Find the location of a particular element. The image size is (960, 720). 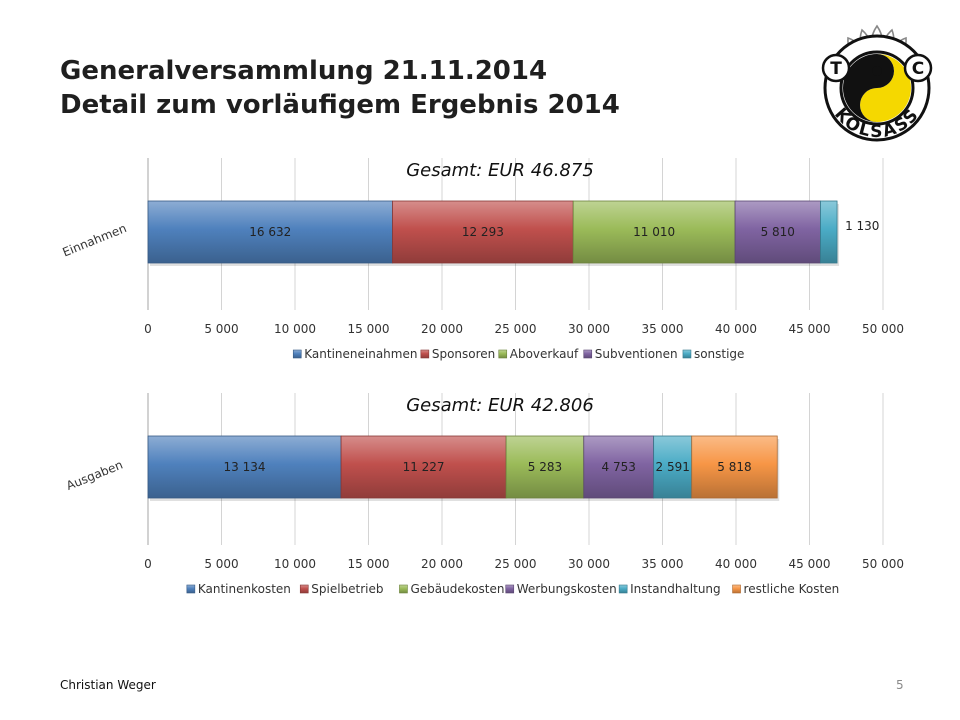

data-label: 5 818 is located at coordinates (734, 467).